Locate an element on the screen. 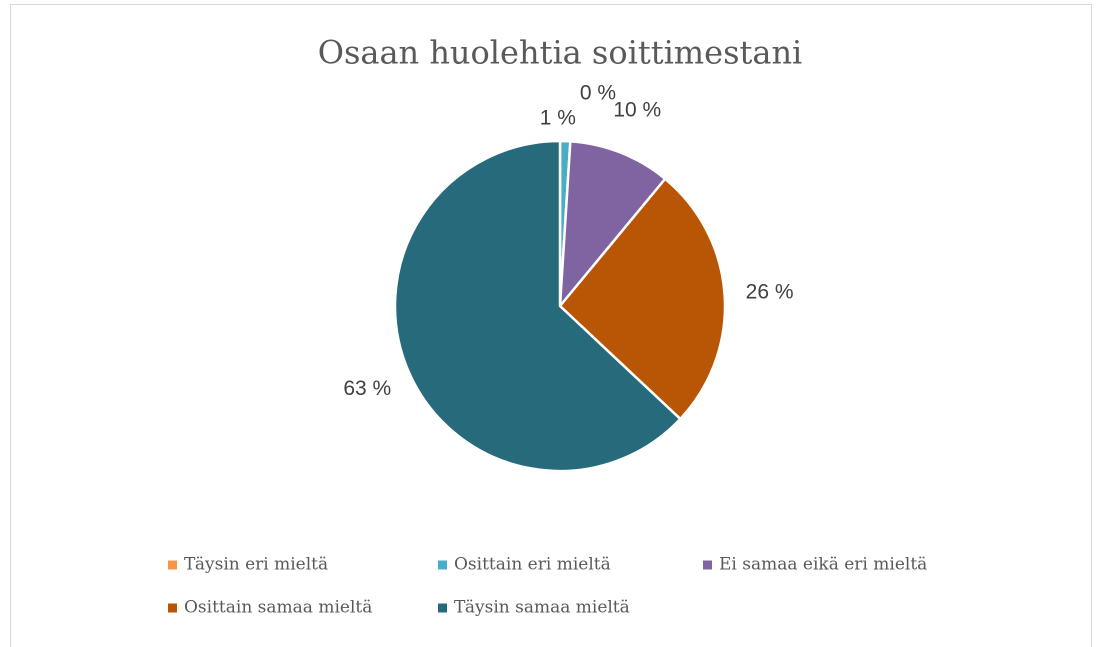 The height and width of the screenshot is (647, 1102). legend-label: Osittain eri mieltä is located at coordinates (532, 565).